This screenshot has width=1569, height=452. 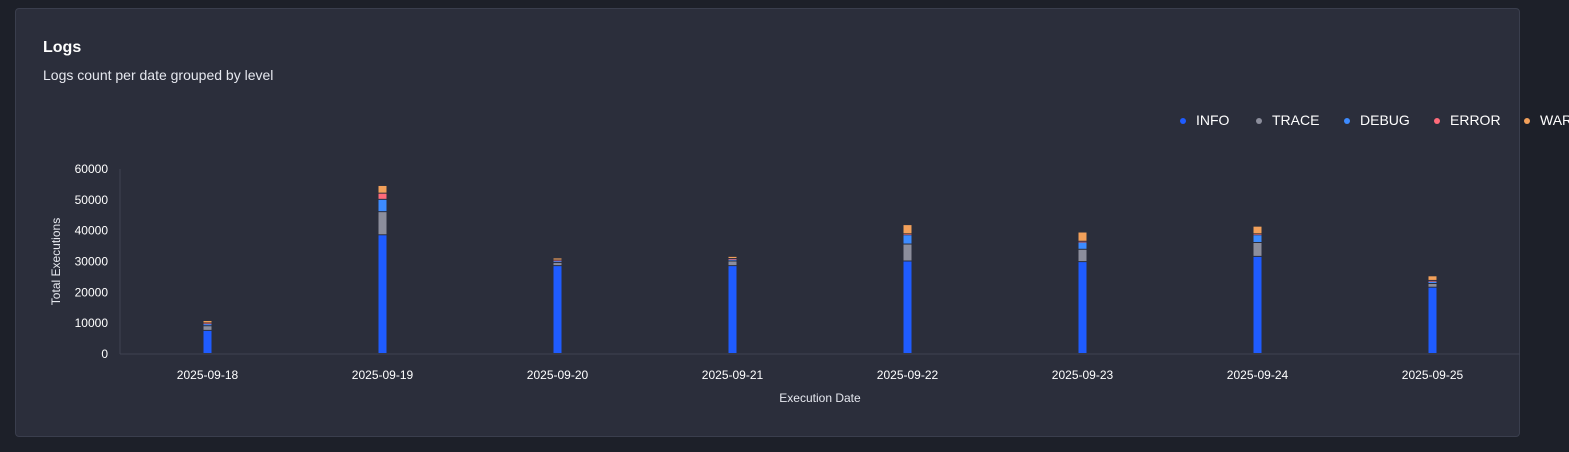 I want to click on legend-label: WARN, so click(x=1554, y=120).